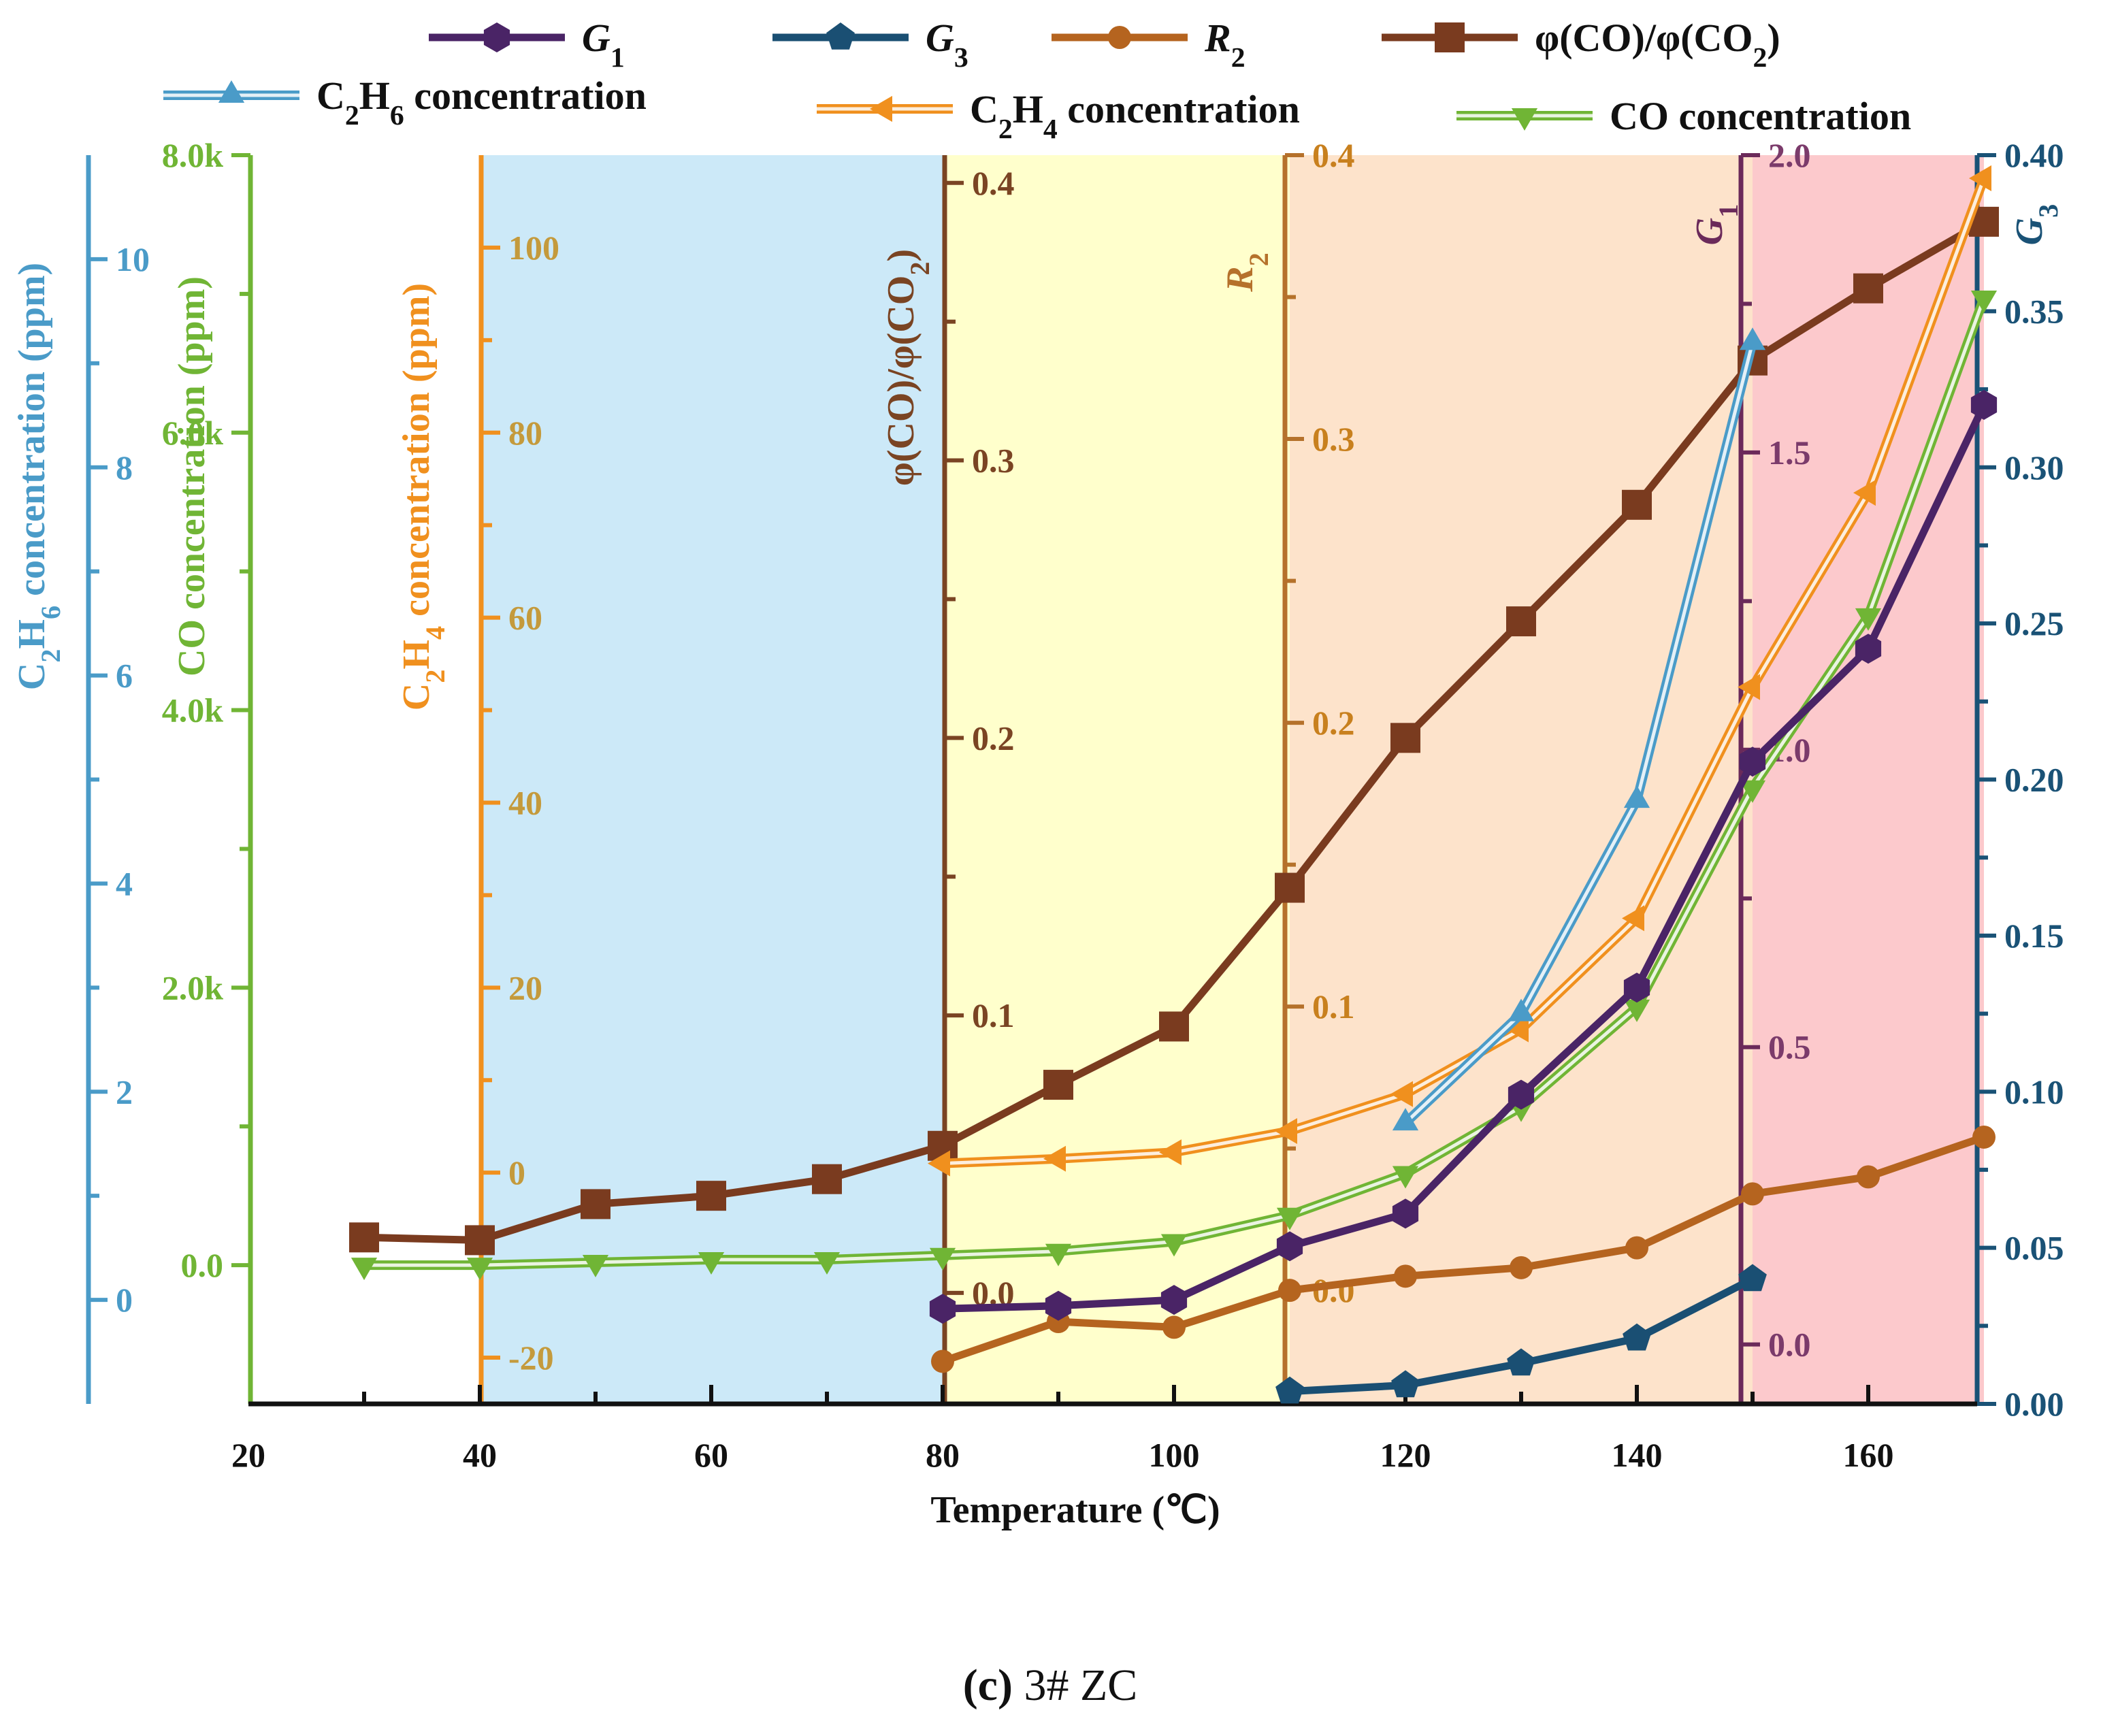  Describe the element at coordinates (1050, 1685) in the screenshot. I see `caption-text: (c) 3# ZC` at that location.